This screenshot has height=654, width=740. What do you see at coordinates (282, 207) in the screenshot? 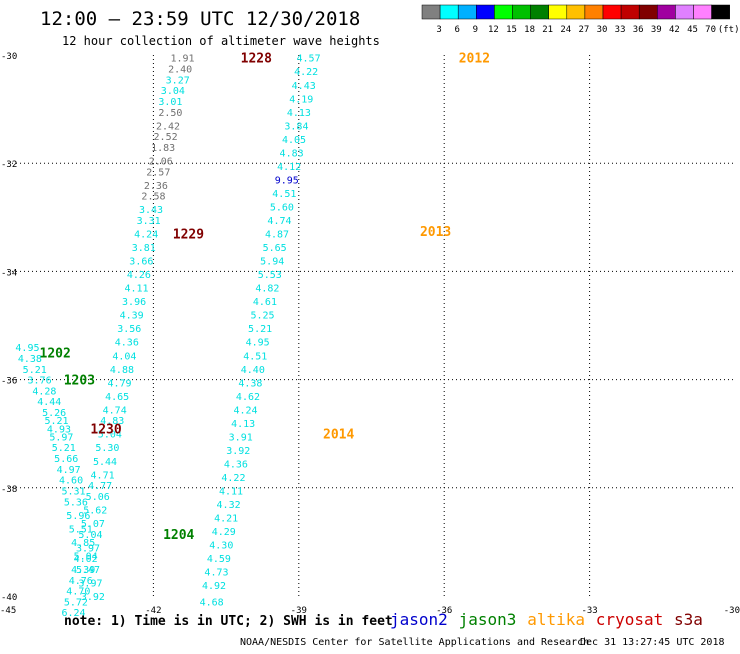
I see `swh-label: 5.60` at bounding box center [282, 207].